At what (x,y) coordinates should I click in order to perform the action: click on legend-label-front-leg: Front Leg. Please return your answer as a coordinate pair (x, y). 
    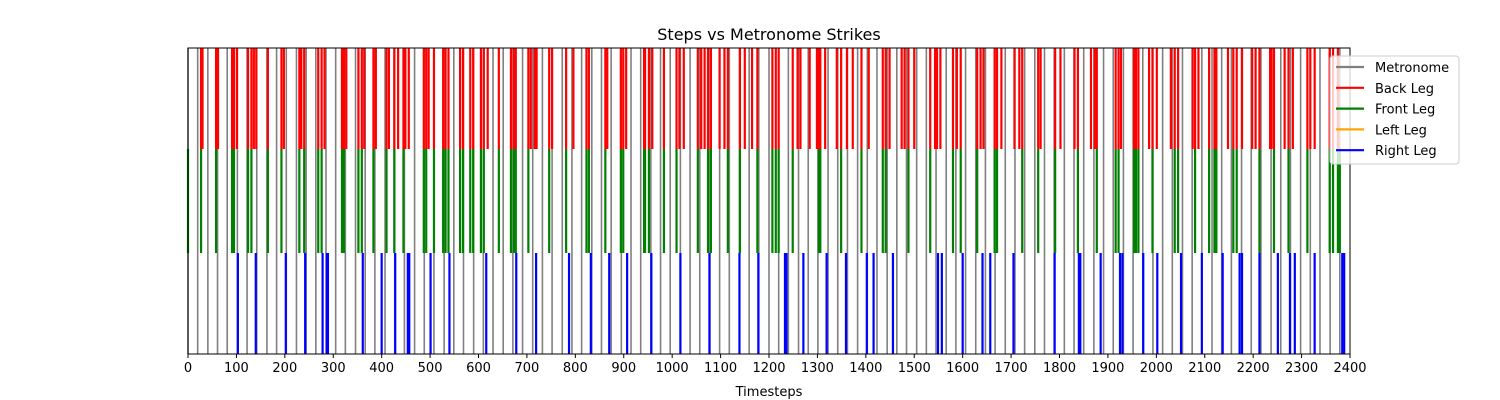
    Looking at the image, I should click on (1405, 110).